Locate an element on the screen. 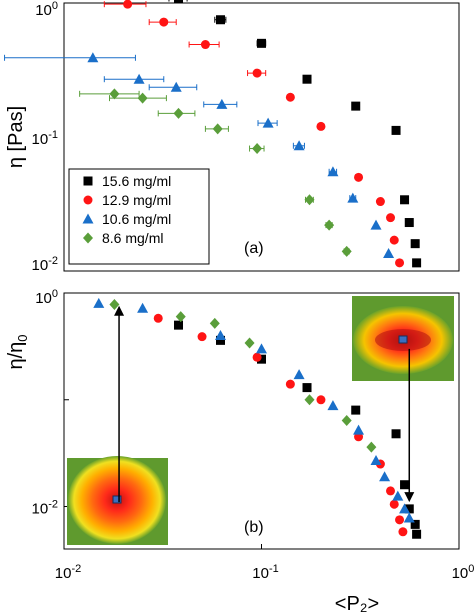  y-tick-label: 10⁻² is located at coordinates (45, 508).